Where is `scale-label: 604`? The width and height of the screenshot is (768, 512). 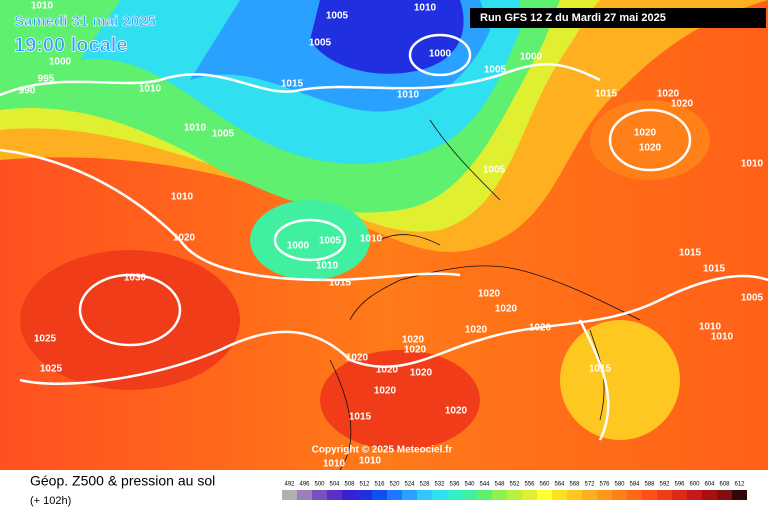
scale-label: 604 is located at coordinates (709, 485).